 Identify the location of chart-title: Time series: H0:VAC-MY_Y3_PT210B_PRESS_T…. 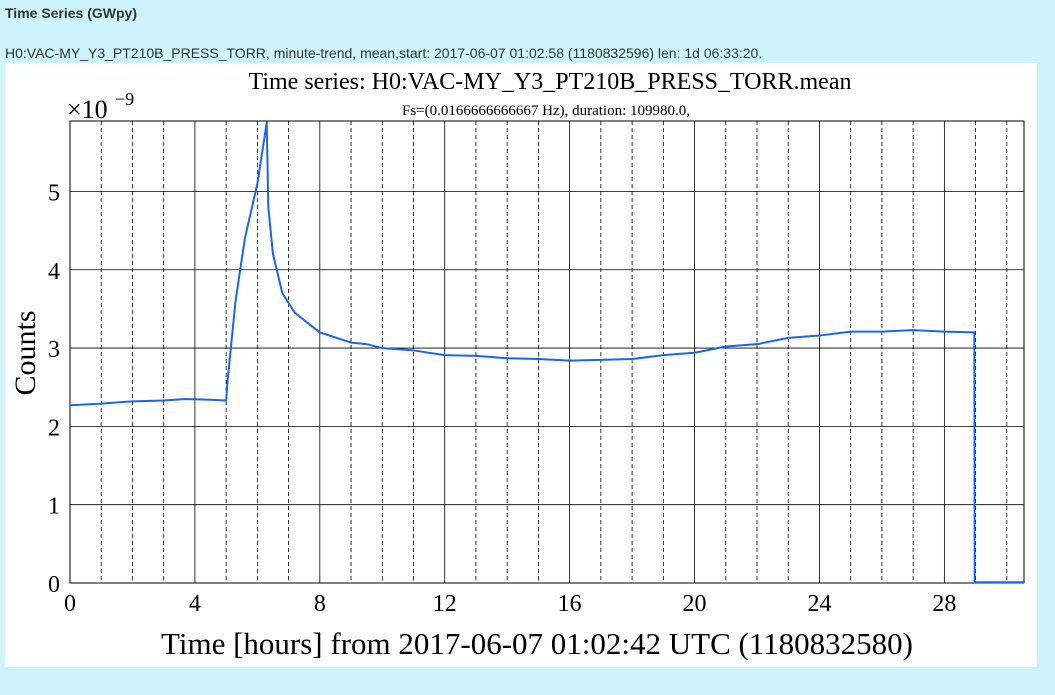
(550, 82).